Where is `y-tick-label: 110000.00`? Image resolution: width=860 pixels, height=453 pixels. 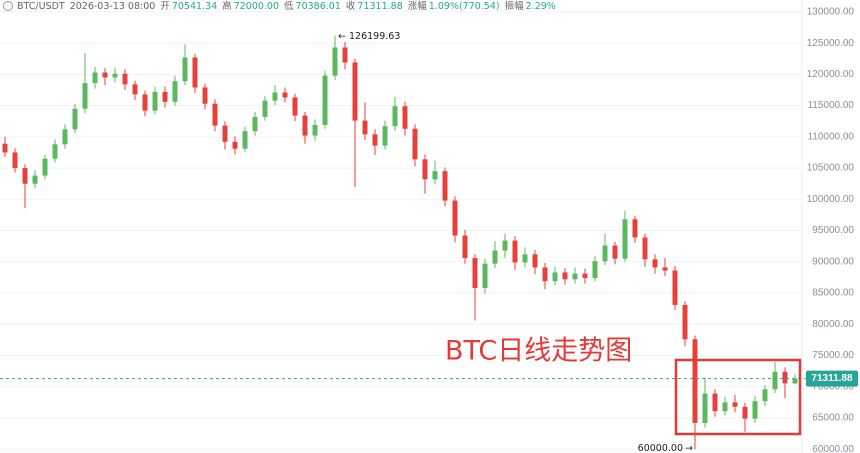
y-tick-label: 110000.00 is located at coordinates (830, 136).